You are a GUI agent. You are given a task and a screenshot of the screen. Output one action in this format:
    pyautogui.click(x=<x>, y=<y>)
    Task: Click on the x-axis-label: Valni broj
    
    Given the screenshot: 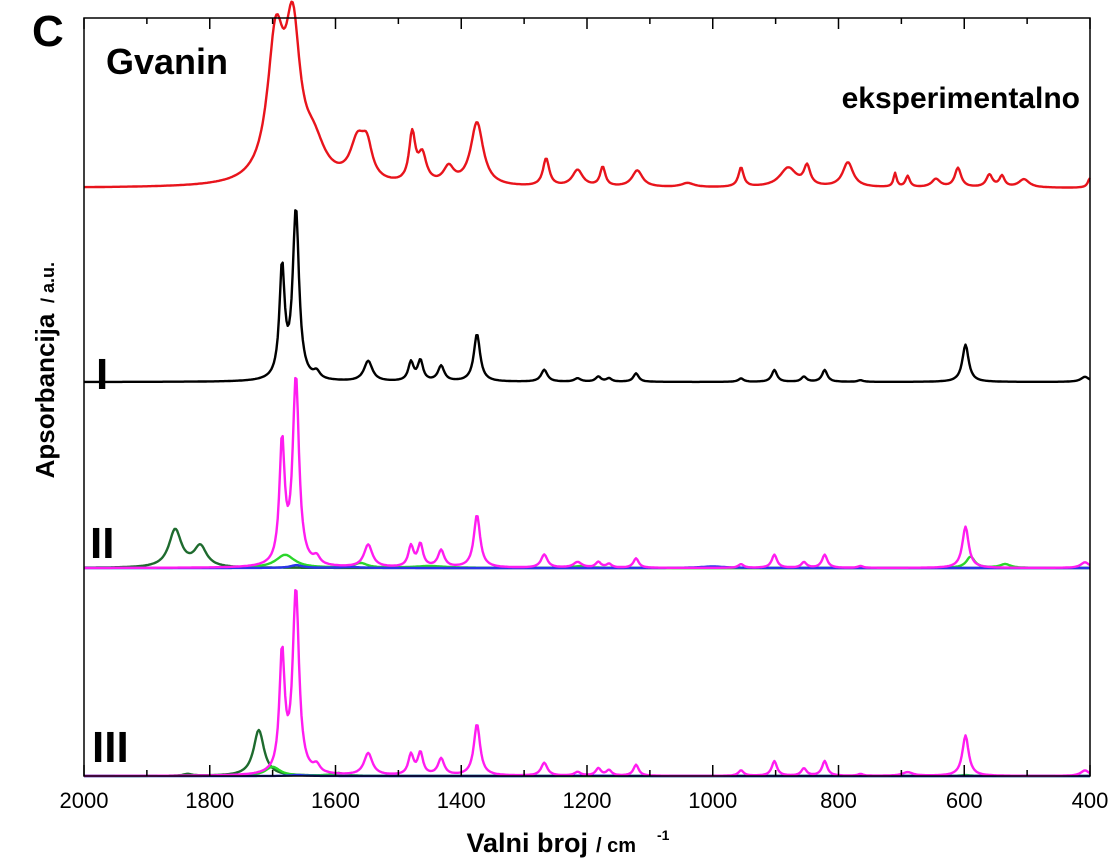 What is the action you would take?
    pyautogui.click(x=527, y=843)
    